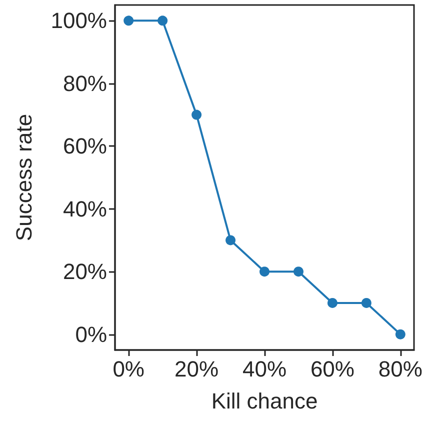  I want to click on y-tick-label: 40%, so click(84, 209).